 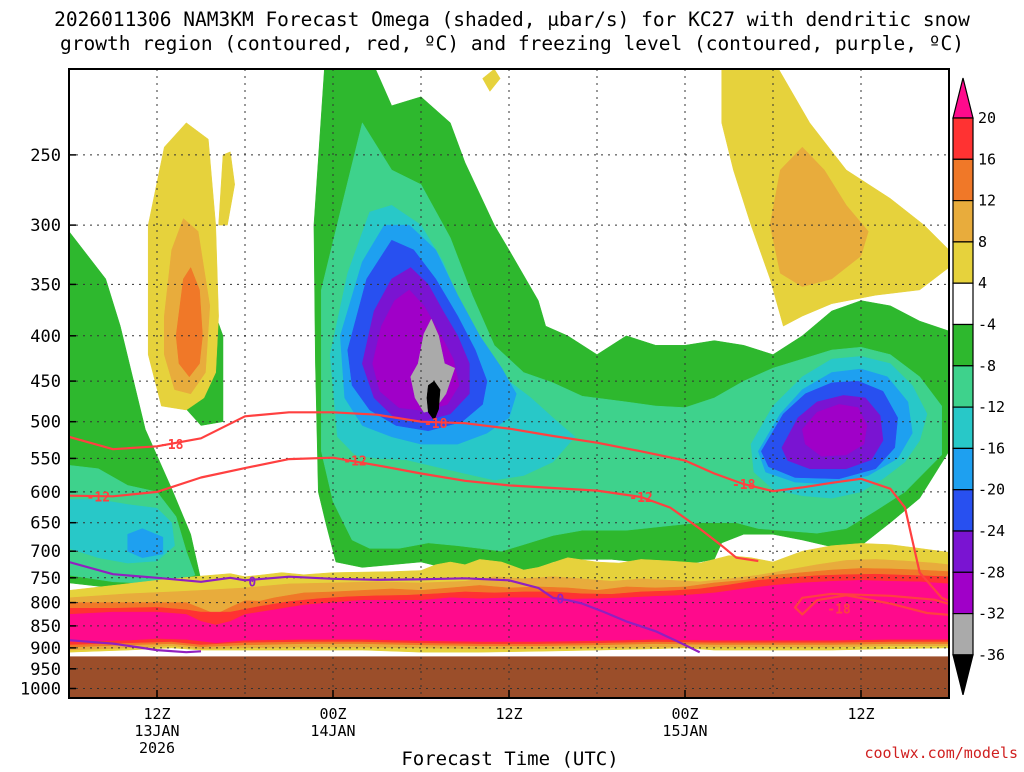 I want to click on contour-dgz-minus12, so click(x=414, y=509).